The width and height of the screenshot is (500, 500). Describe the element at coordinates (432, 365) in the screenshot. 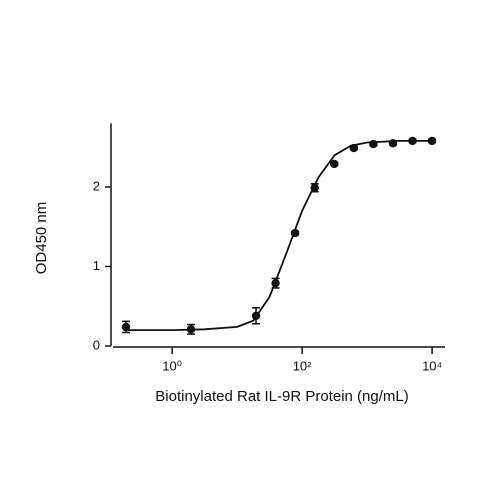

I see `x-tick-label: 10⁴` at that location.